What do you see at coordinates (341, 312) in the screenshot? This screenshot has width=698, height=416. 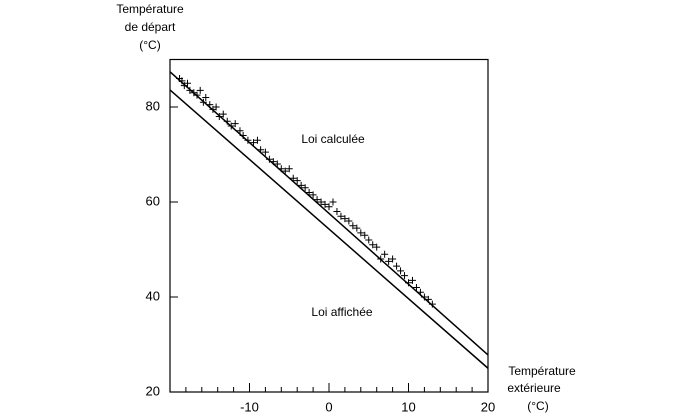 I see `annotation: Loi affichée` at bounding box center [341, 312].